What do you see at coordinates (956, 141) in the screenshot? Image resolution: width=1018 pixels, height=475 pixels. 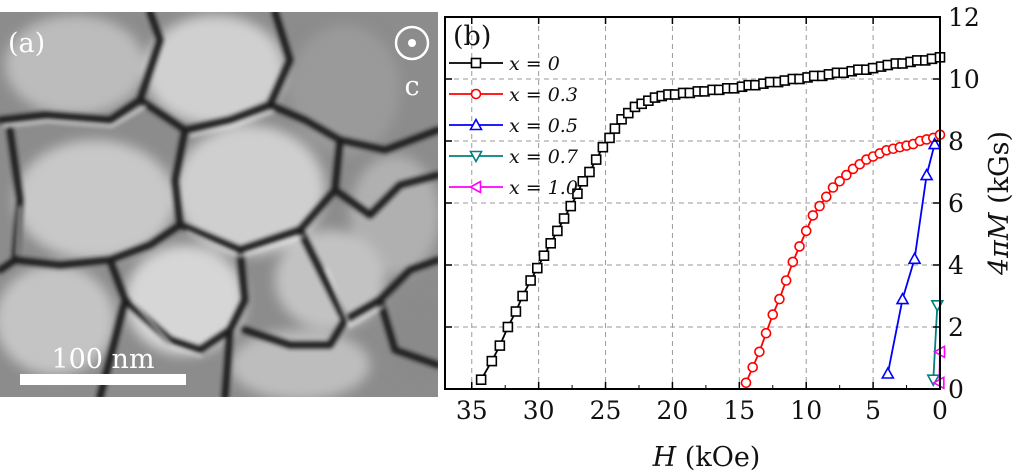 I see `y-tick-label: 8` at bounding box center [956, 141].